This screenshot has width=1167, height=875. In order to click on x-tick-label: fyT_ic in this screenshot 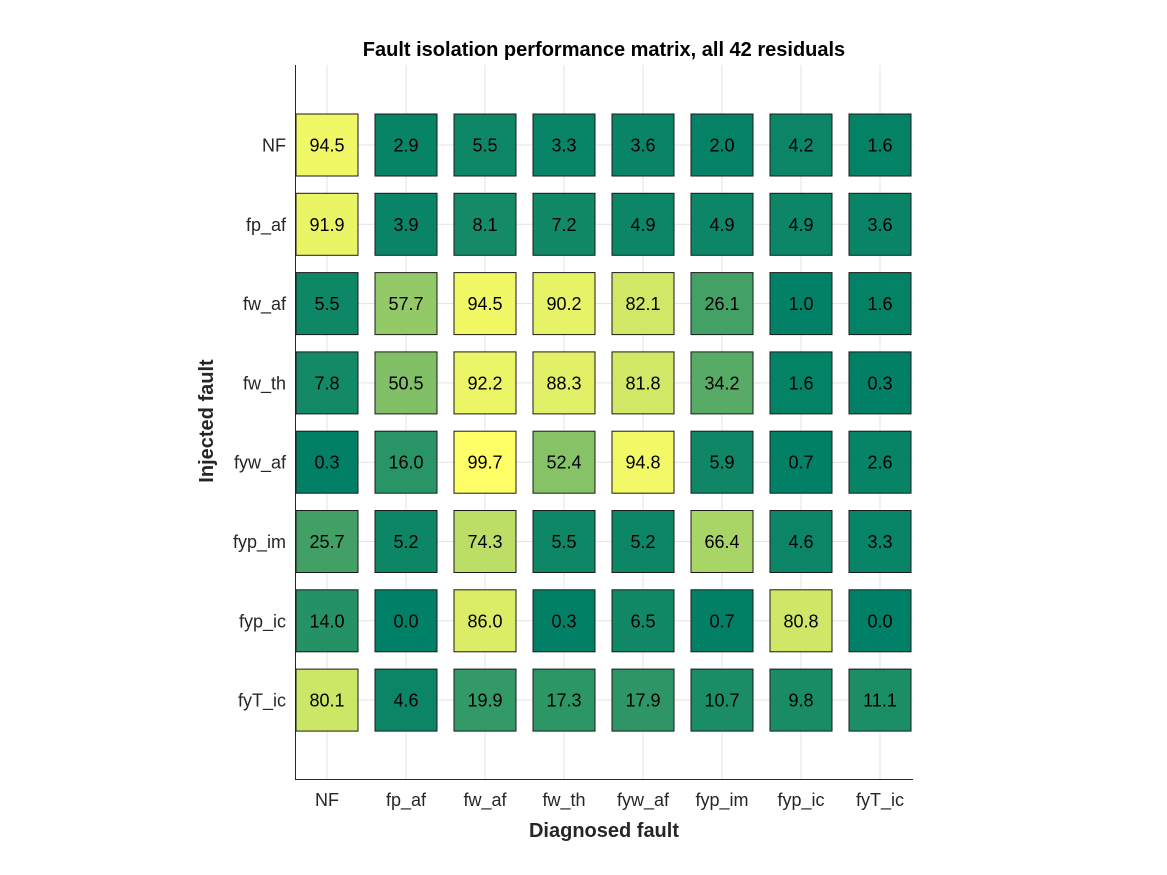, I will do `click(880, 800)`.